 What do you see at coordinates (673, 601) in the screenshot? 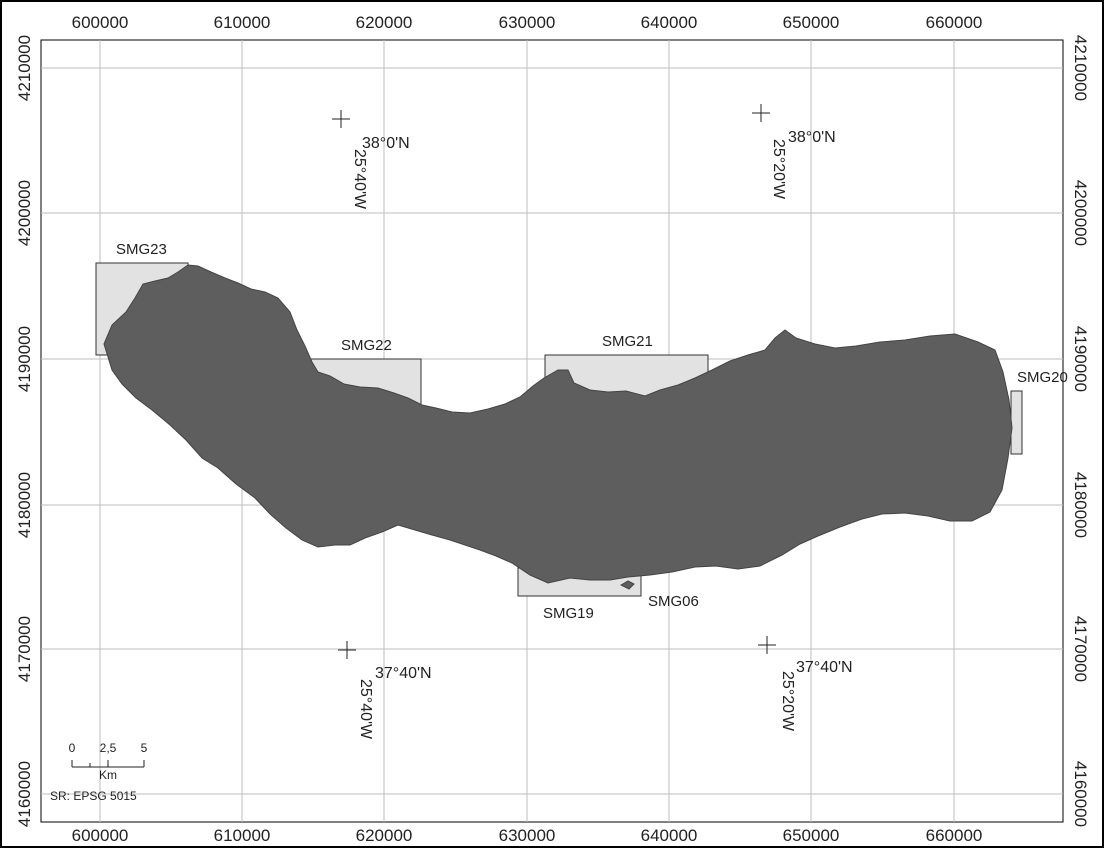
I see `label-smg06: SMG06` at bounding box center [673, 601].